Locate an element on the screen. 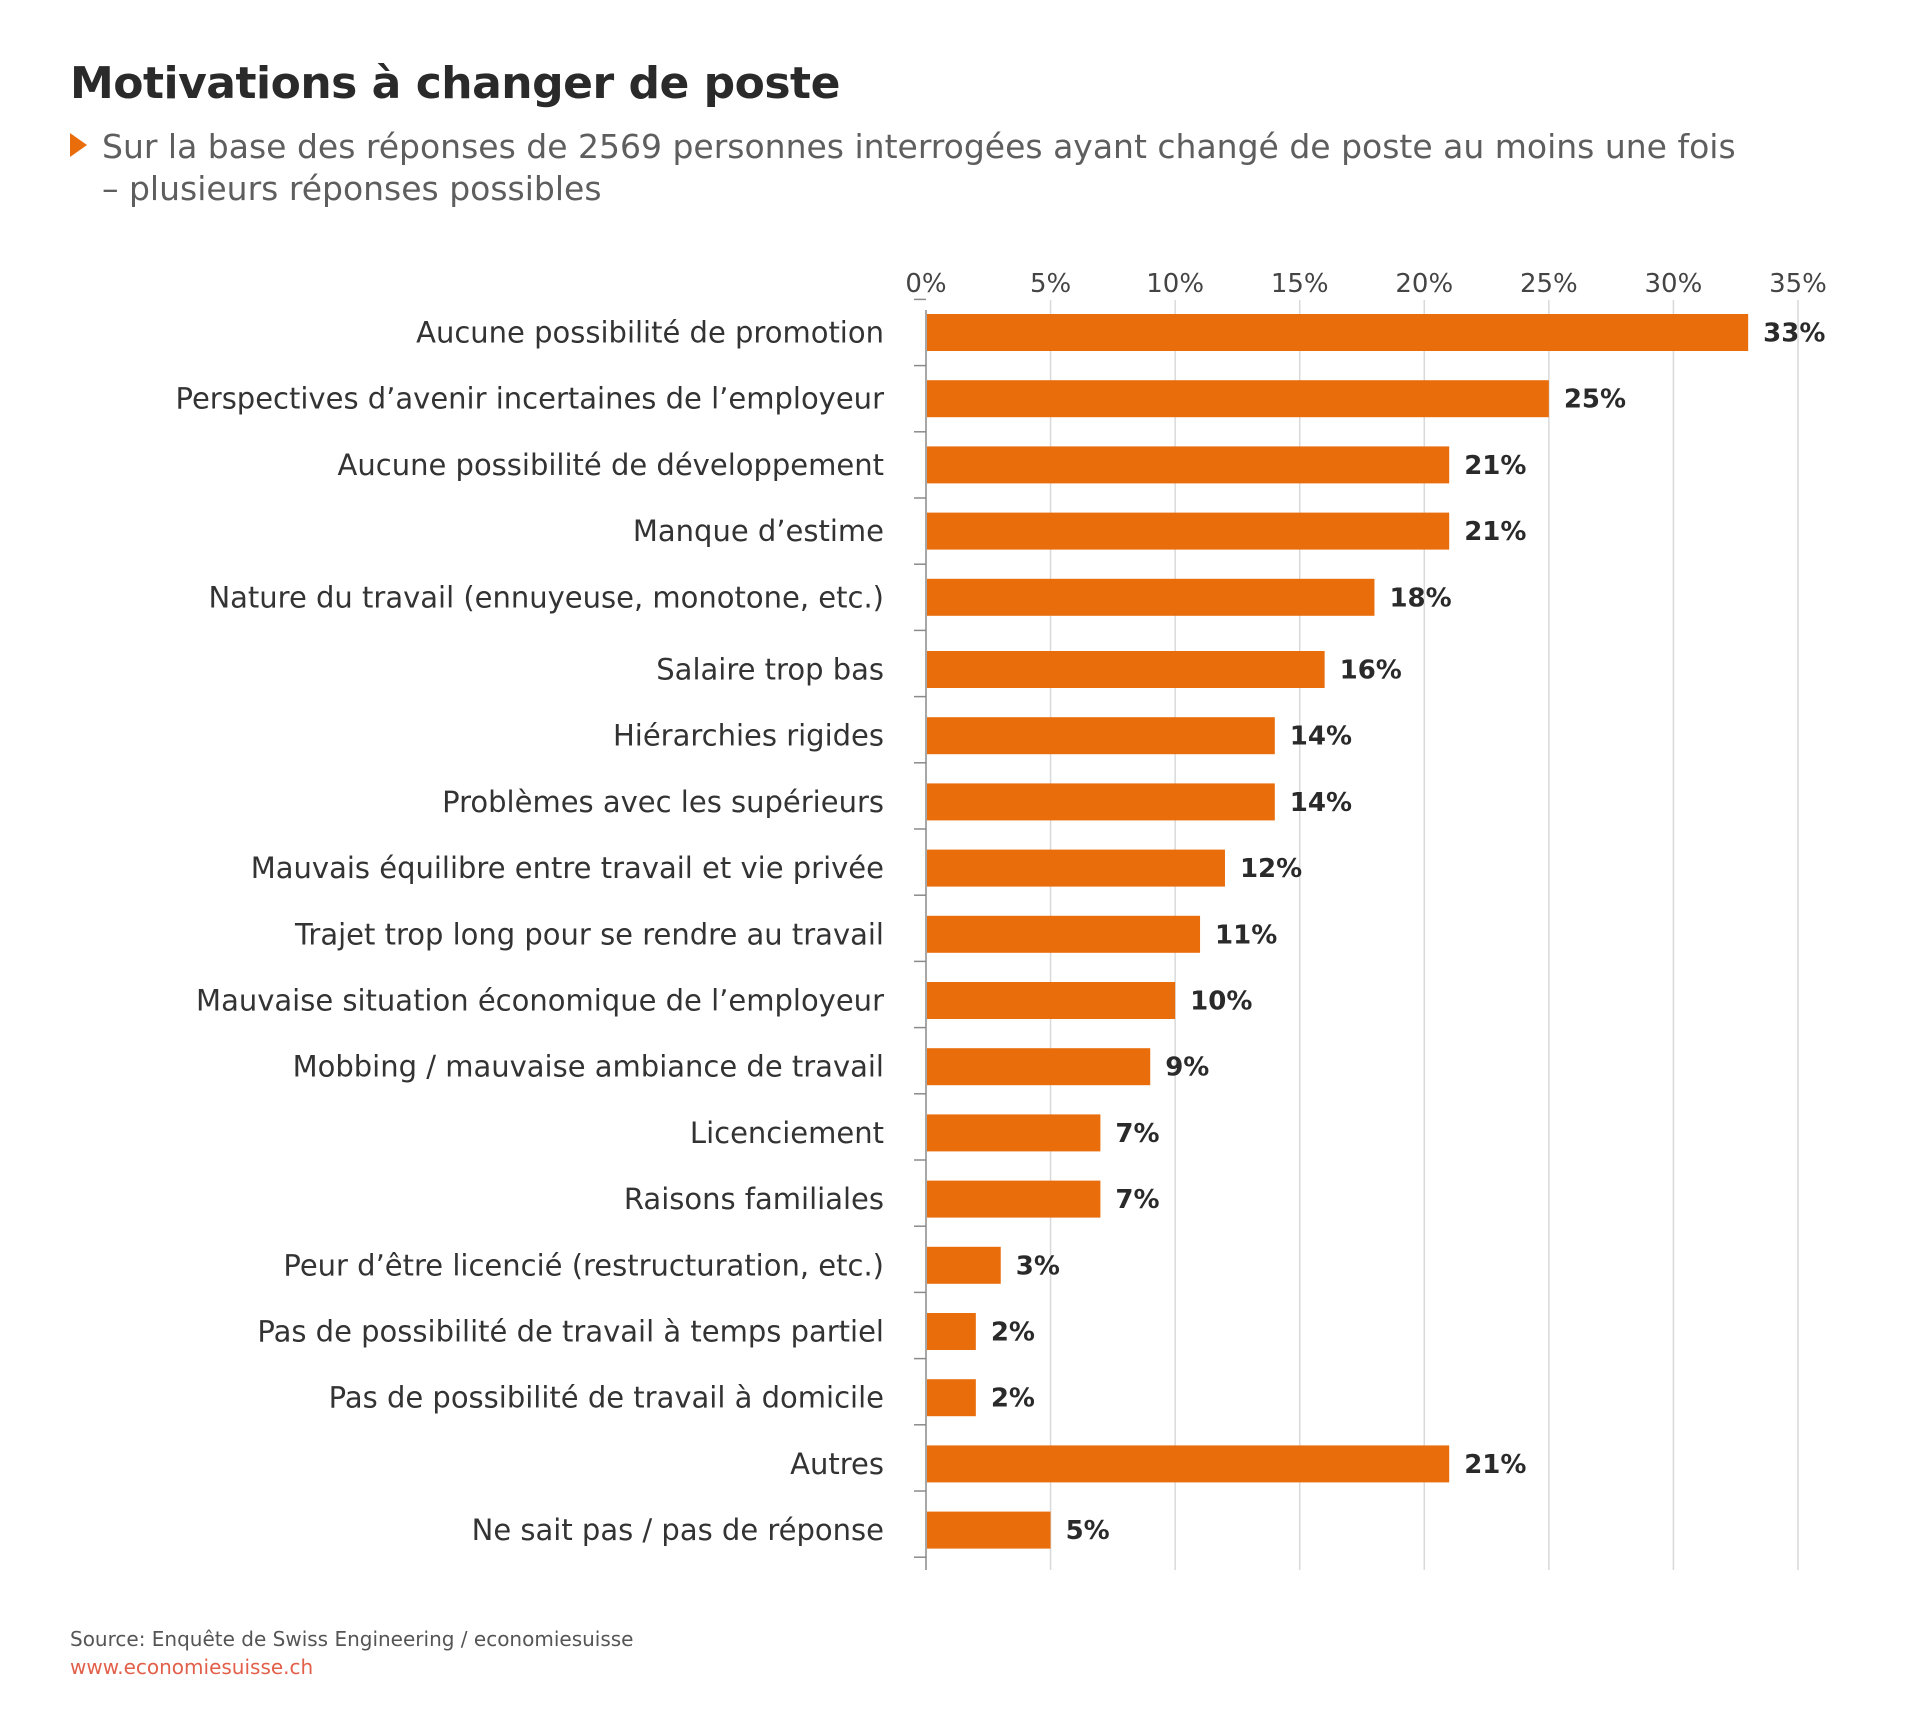 The height and width of the screenshot is (1731, 1920). x-tick-label: 20% is located at coordinates (1424, 284).